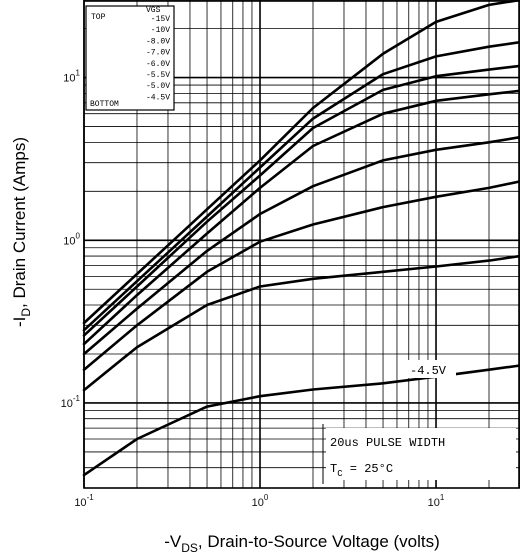 This screenshot has height=557, width=520. I want to click on x-tick-label: 10¹, so click(436, 501).